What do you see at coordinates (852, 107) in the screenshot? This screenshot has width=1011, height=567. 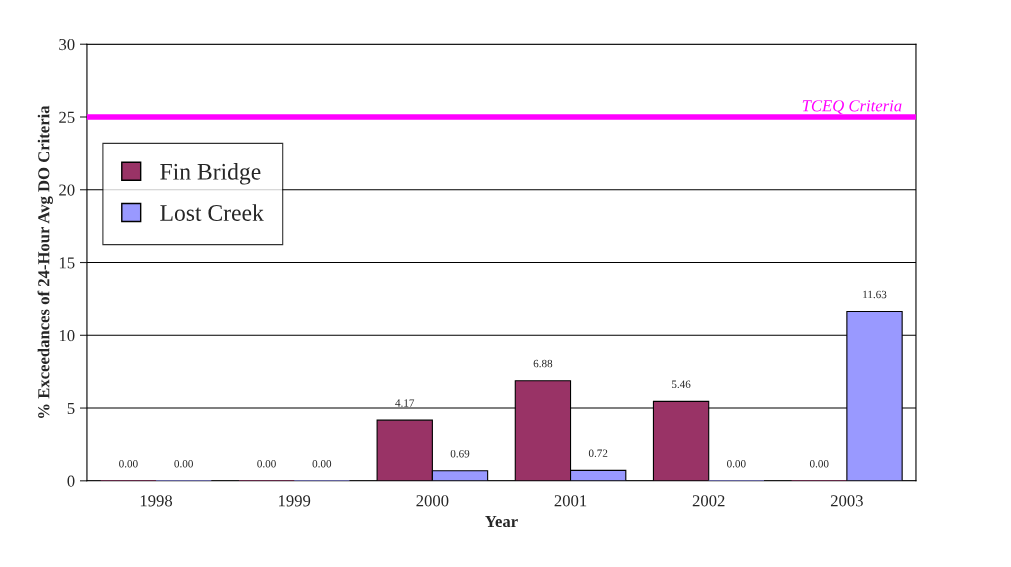 I see `ref-line-label: TCEQ Criteria` at bounding box center [852, 107].